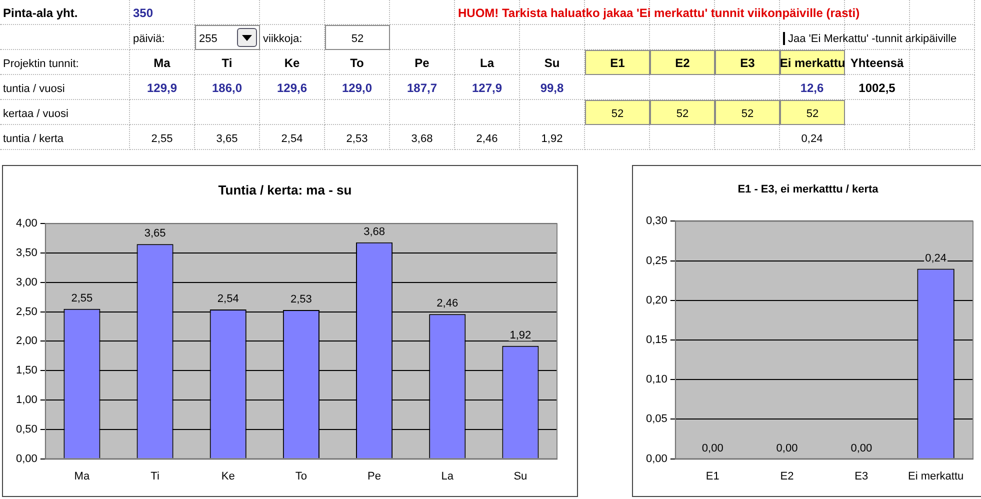 The image size is (981, 499). I want to click on y-tick-label: 0,30, so click(657, 221).